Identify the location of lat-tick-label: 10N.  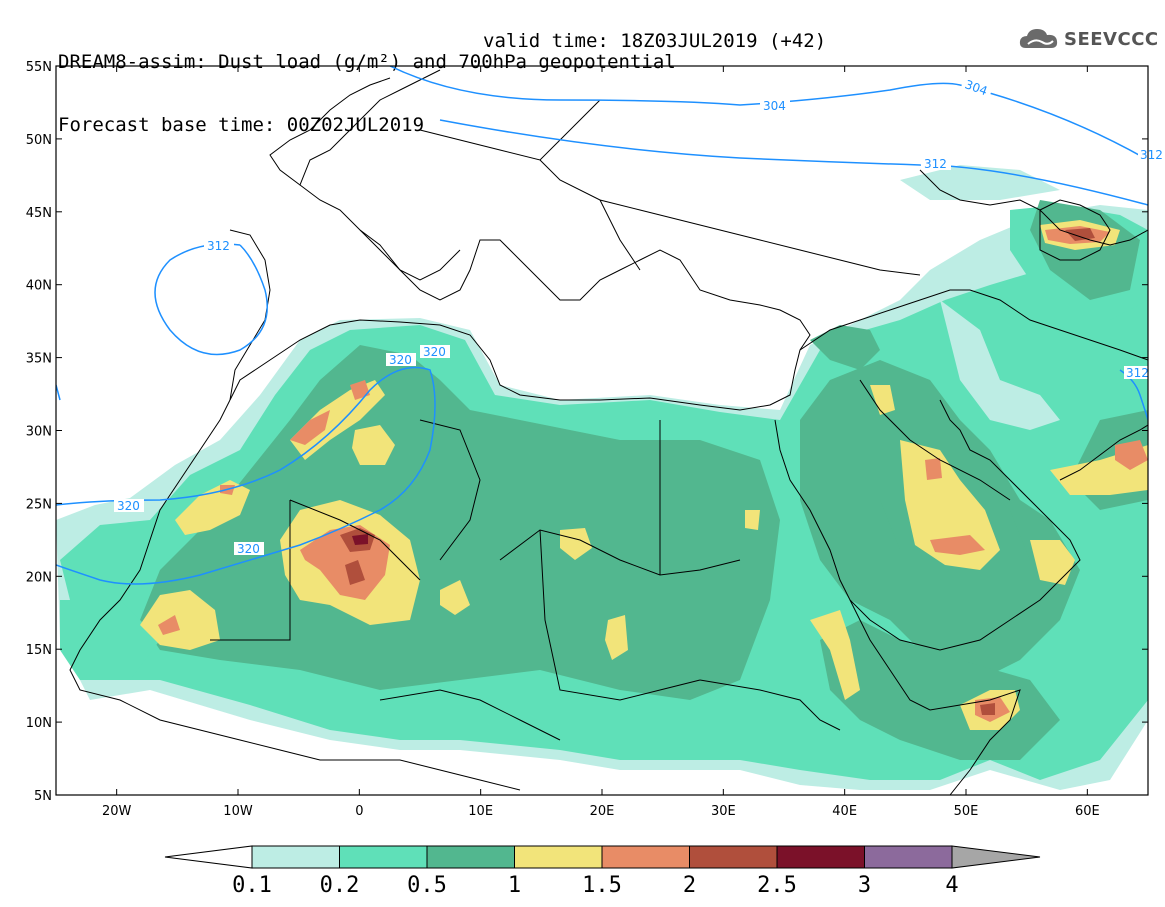
(39, 723).